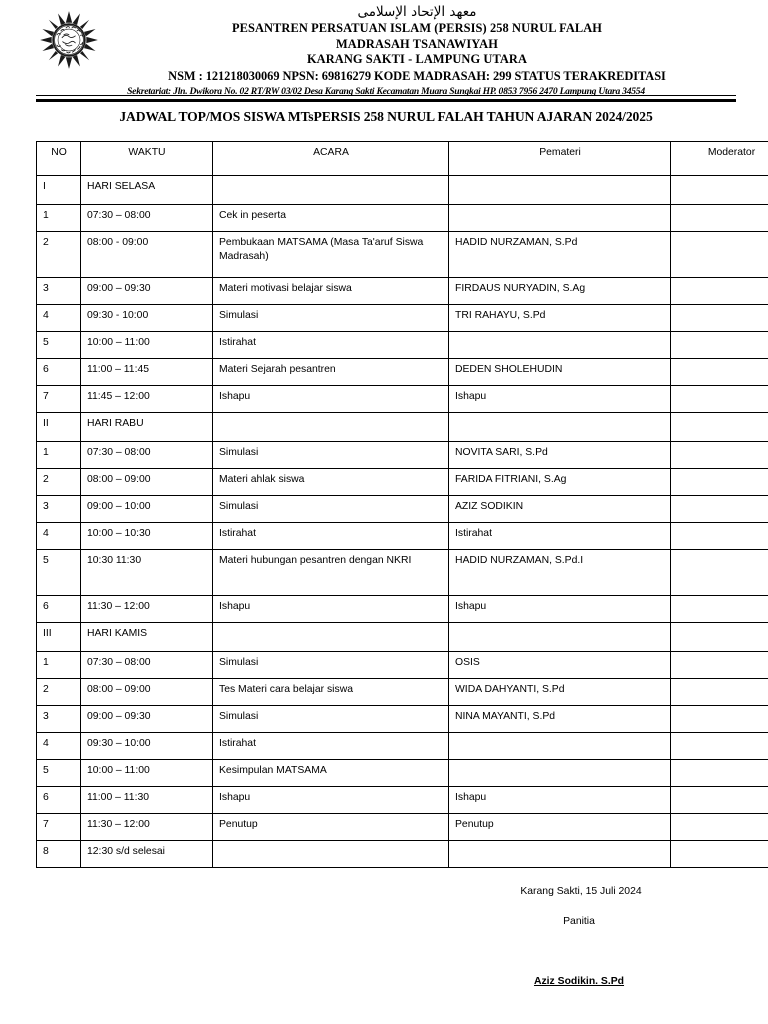 The height and width of the screenshot is (1024, 768). Describe the element at coordinates (69, 40) in the screenshot. I see `persis-emblem-logo-icon` at that location.